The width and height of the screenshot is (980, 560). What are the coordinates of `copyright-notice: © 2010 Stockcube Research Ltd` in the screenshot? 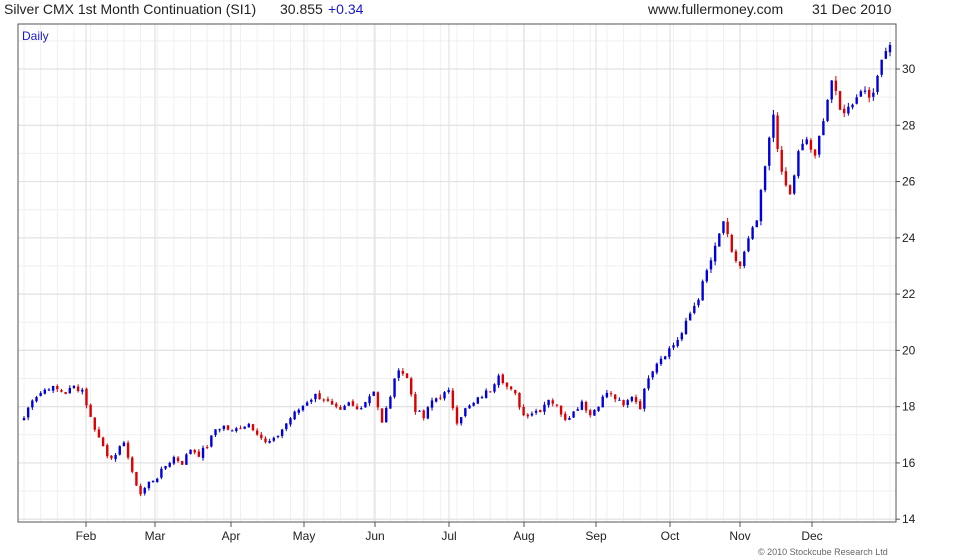 It's located at (823, 552).